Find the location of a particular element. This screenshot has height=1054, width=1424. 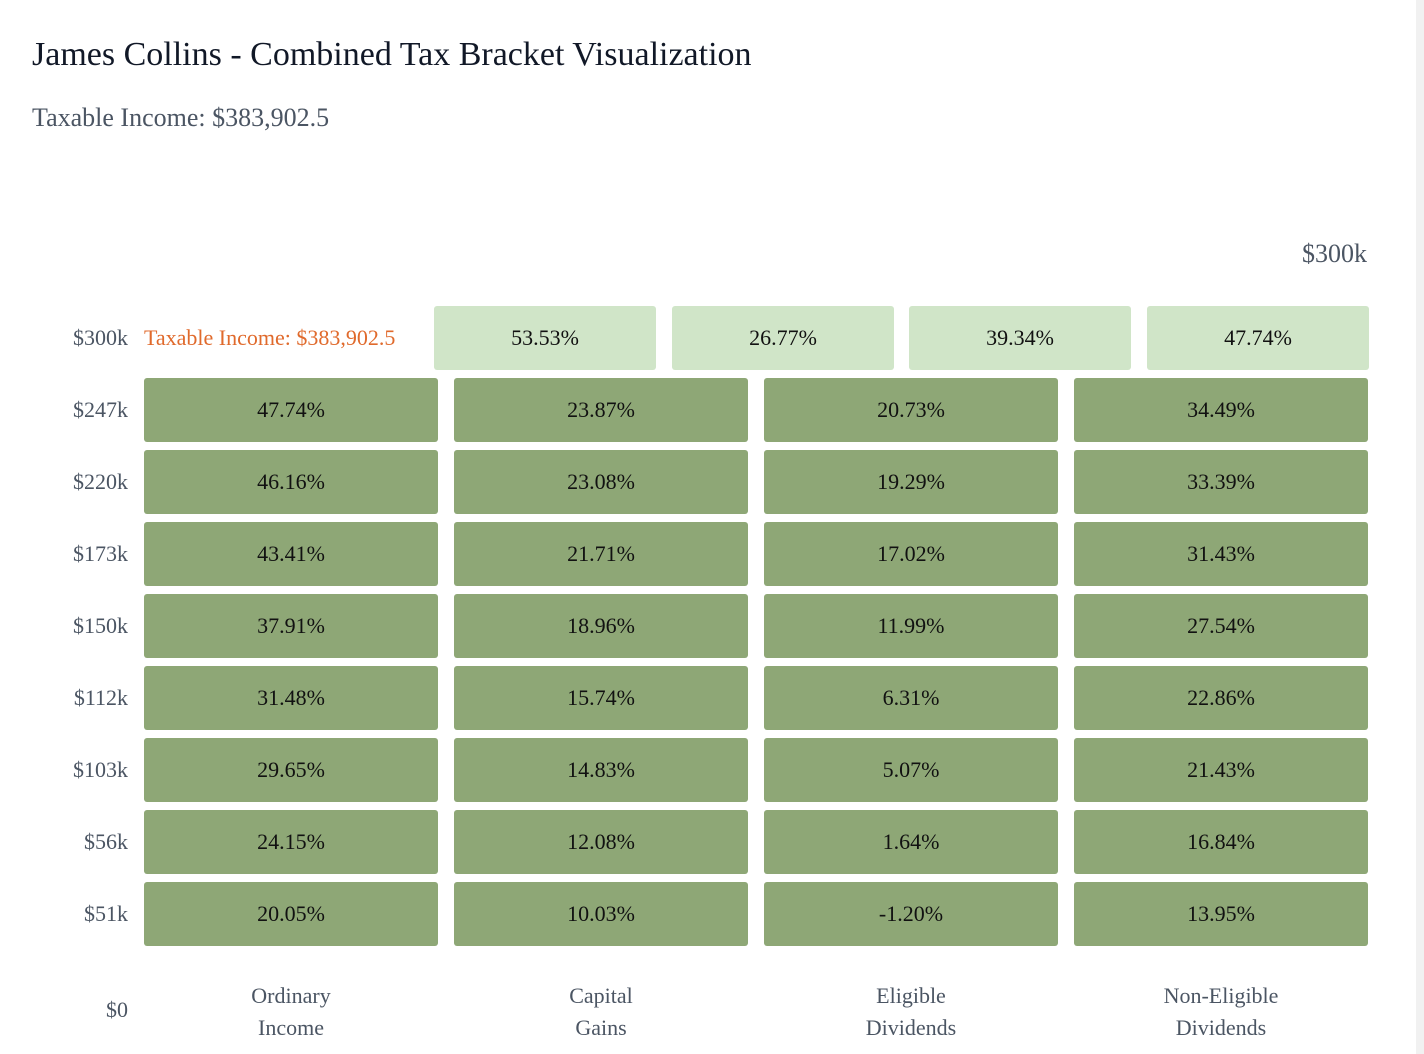

taxable-income-marker: Taxable Income: $383,902.5 is located at coordinates (270, 337).